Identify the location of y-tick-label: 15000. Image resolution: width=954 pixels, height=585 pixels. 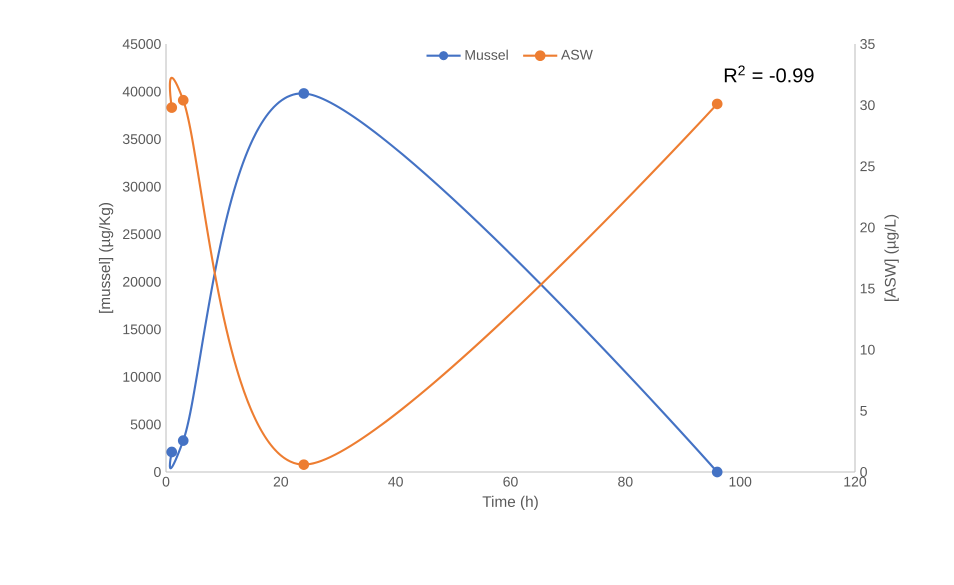
(142, 329).